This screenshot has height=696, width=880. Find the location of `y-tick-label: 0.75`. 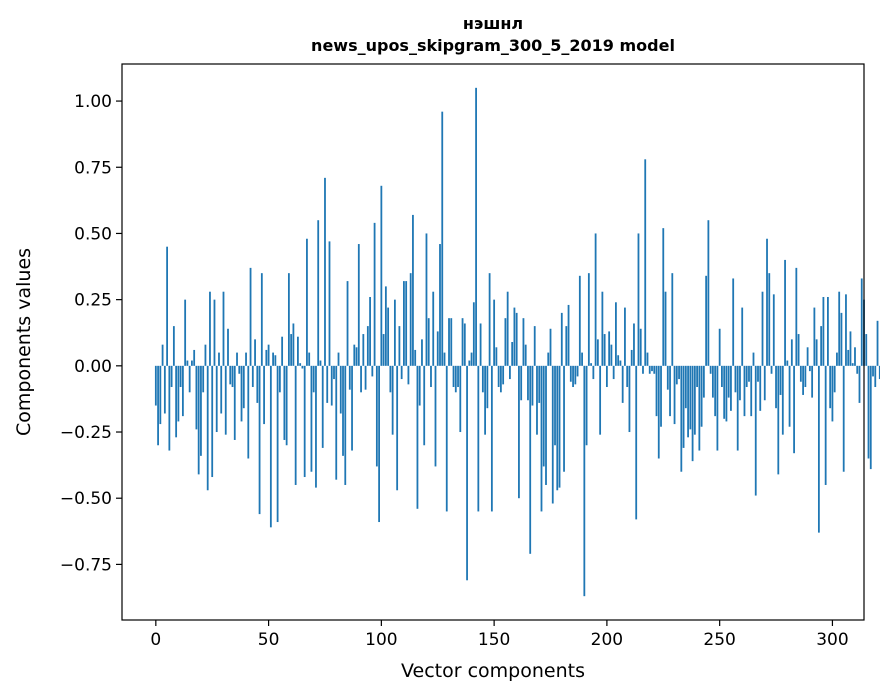

y-tick-label: 0.75 is located at coordinates (93, 168).